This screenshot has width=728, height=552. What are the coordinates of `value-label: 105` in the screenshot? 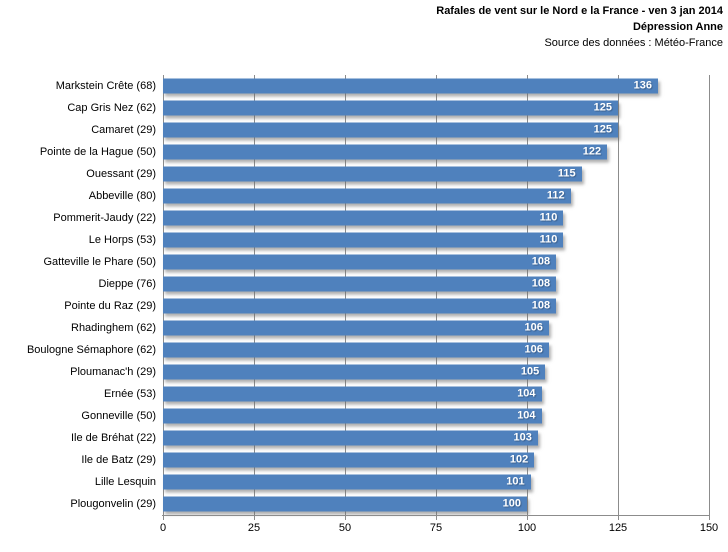 It's located at (530, 371).